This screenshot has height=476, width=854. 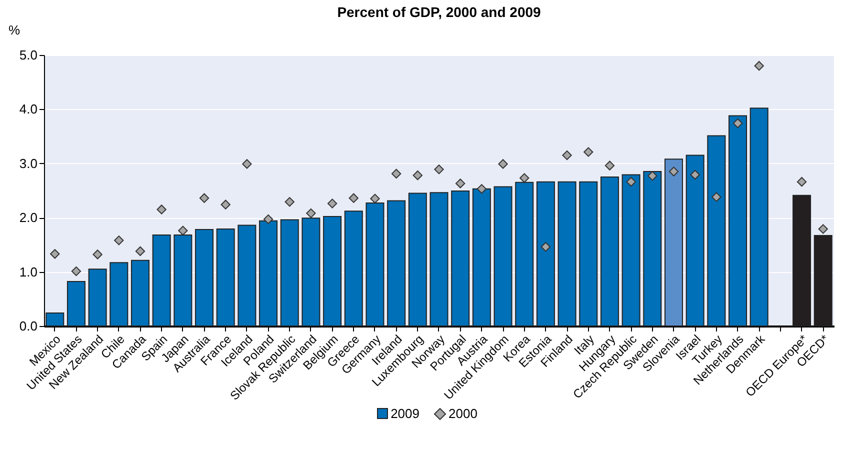 What do you see at coordinates (28, 55) in the screenshot?
I see `y-tick-label: 5.0` at bounding box center [28, 55].